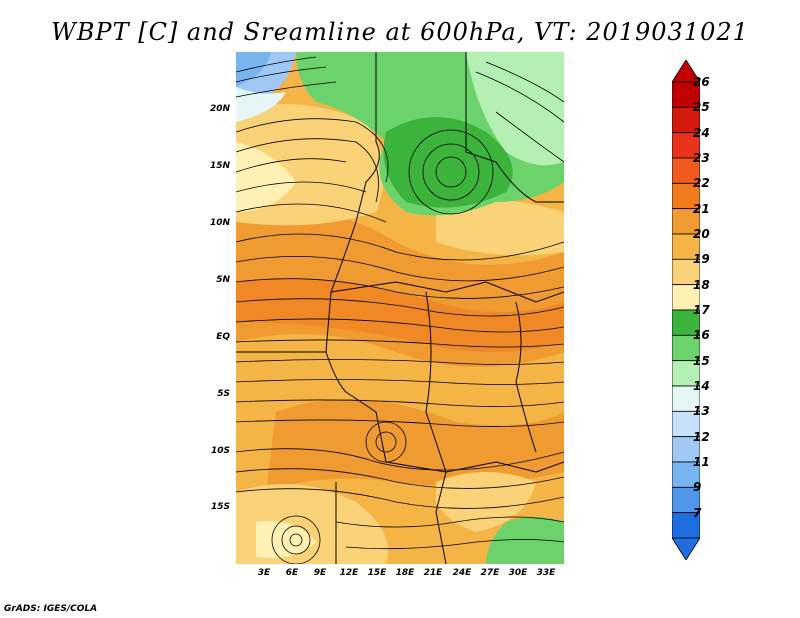 This screenshot has height=618, width=800. What do you see at coordinates (701, 310) in the screenshot?
I see `colorbar-label: 17` at bounding box center [701, 310].